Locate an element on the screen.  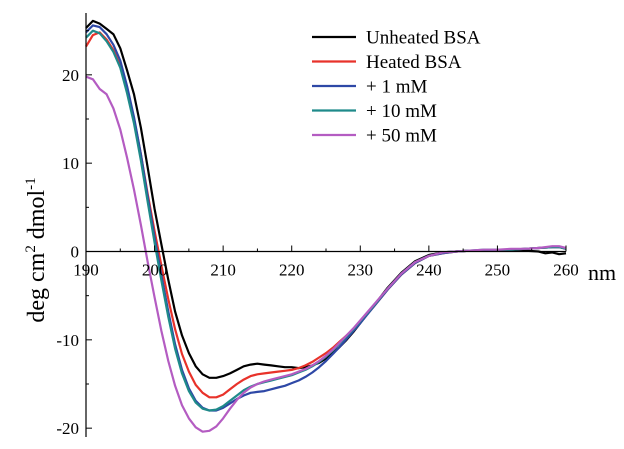
y-axis-label-mid: dmol is located at coordinates (37, 218).